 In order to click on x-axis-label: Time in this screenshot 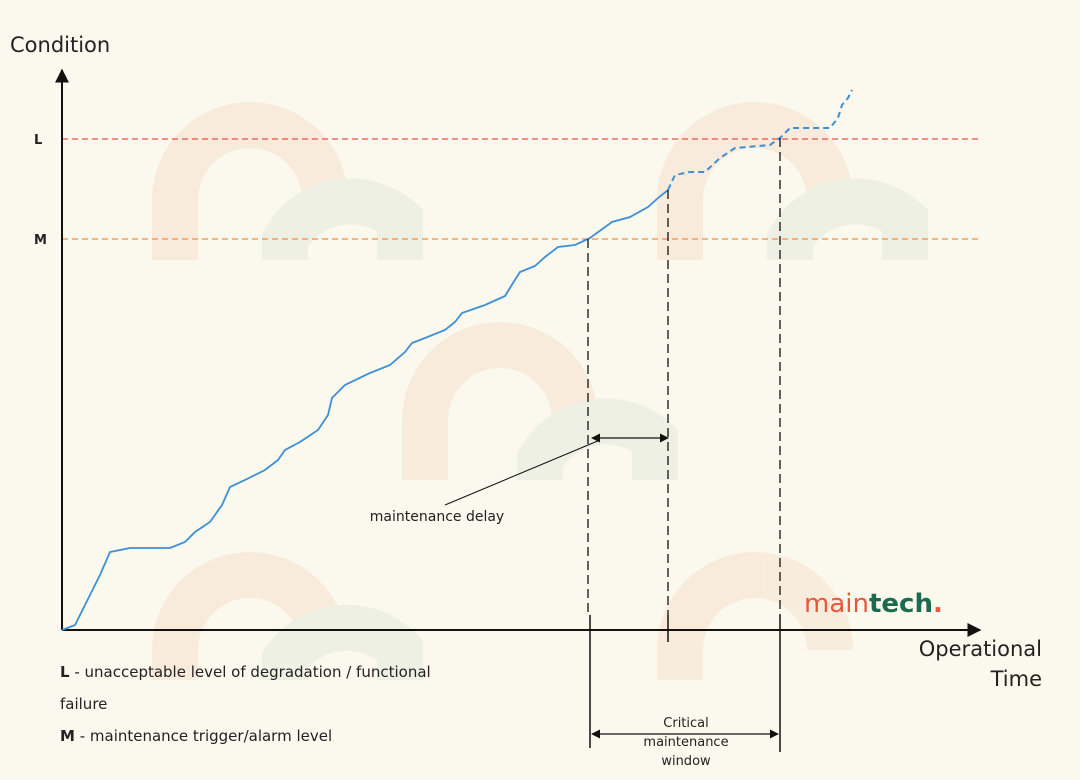, I will do `click(1016, 679)`.